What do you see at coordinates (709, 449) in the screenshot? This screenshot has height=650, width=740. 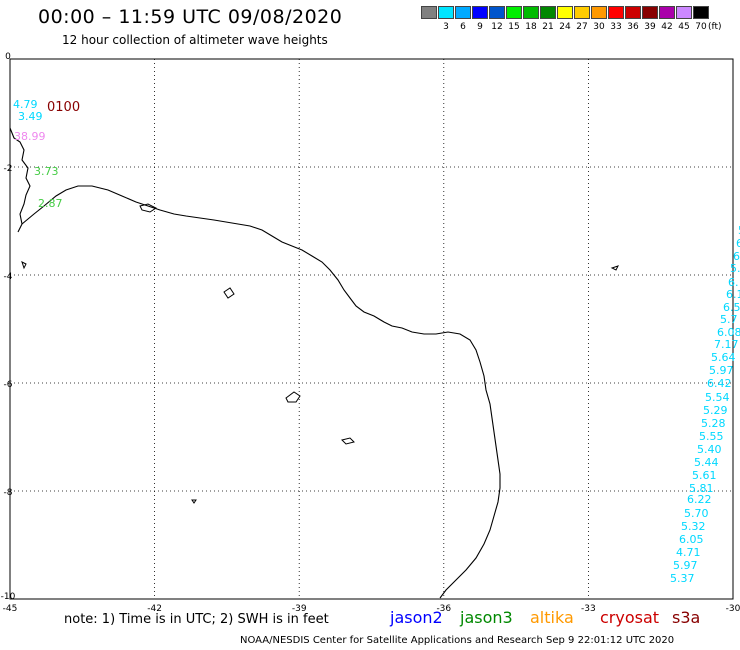 I see `wave-height-label: 5.40` at bounding box center [709, 449].